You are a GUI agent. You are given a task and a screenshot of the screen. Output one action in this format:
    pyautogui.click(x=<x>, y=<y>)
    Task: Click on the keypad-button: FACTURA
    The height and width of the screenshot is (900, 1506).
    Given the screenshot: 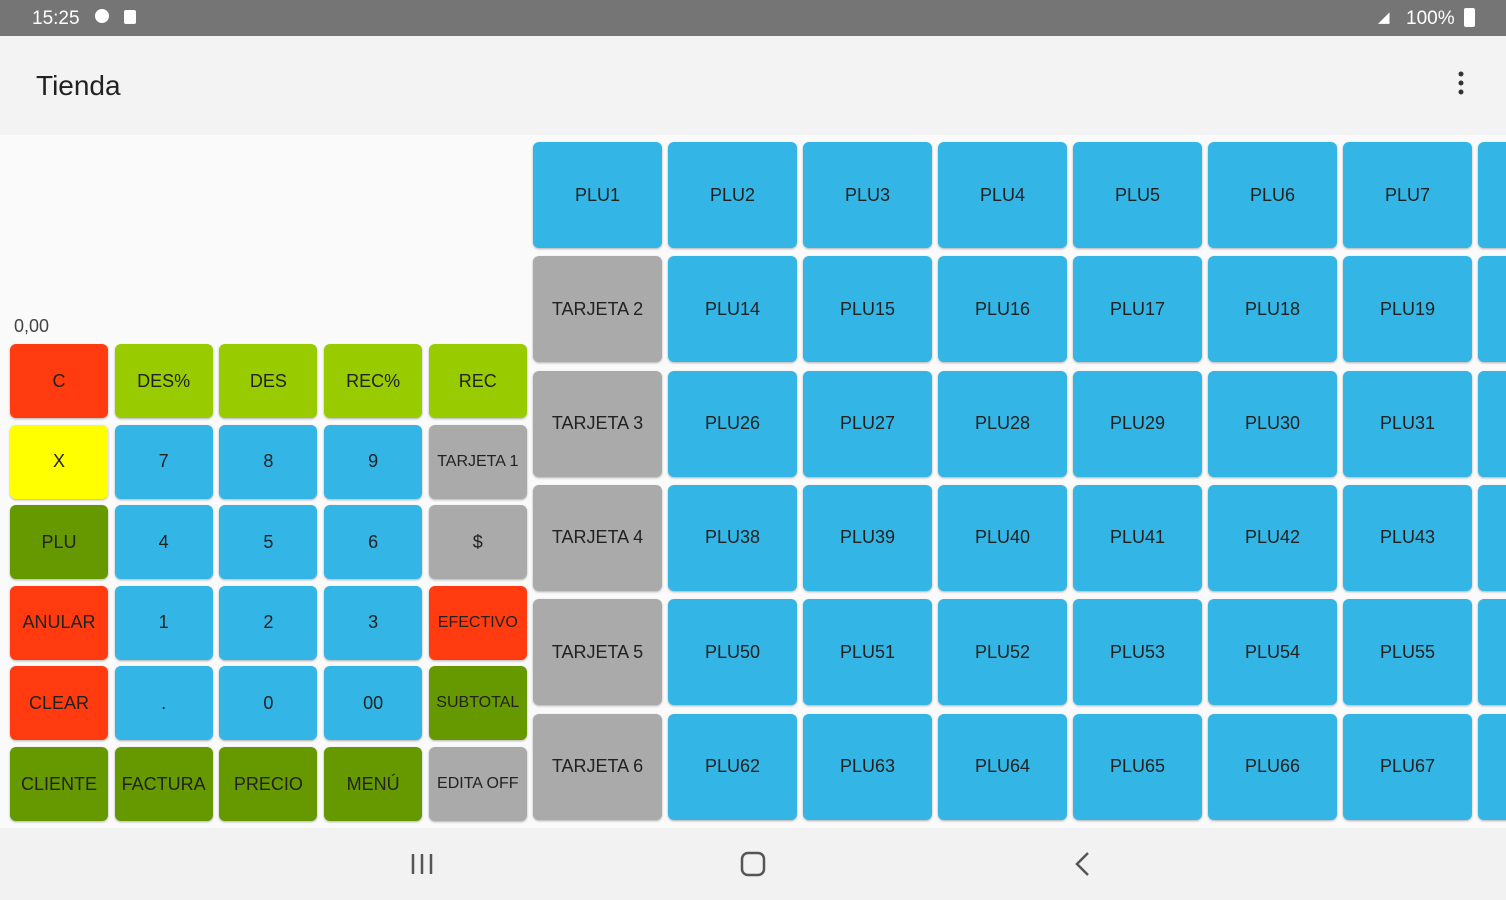 What is the action you would take?
    pyautogui.click(x=163, y=784)
    